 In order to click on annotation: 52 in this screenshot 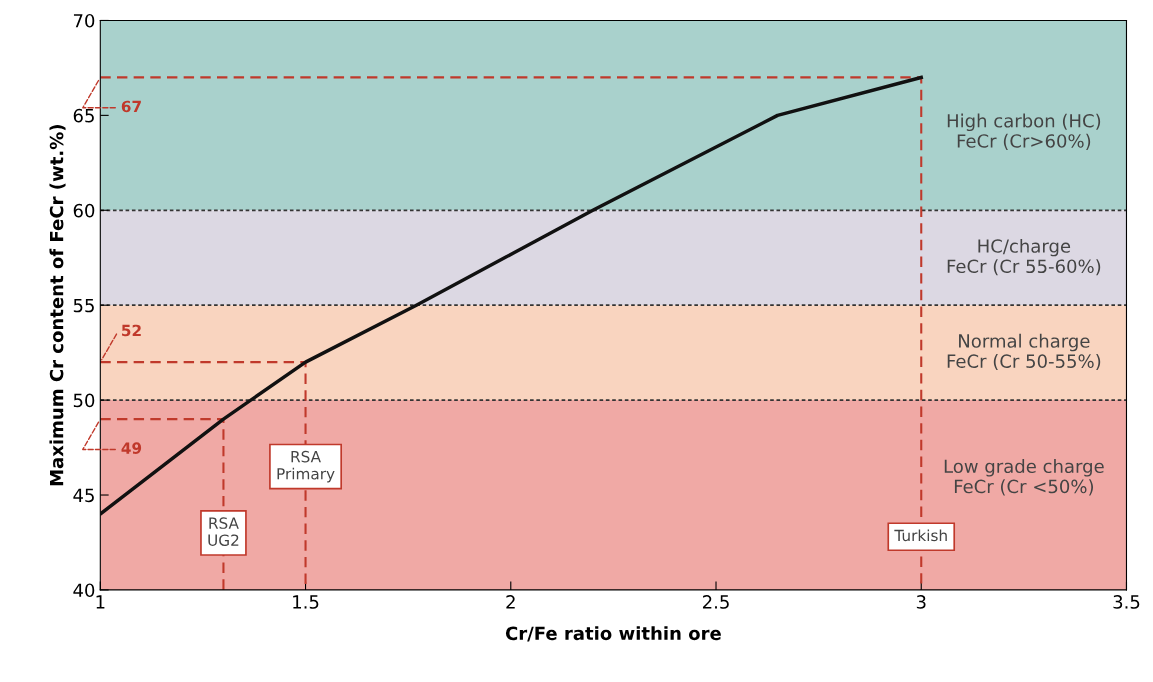, I will do `click(131, 330)`.